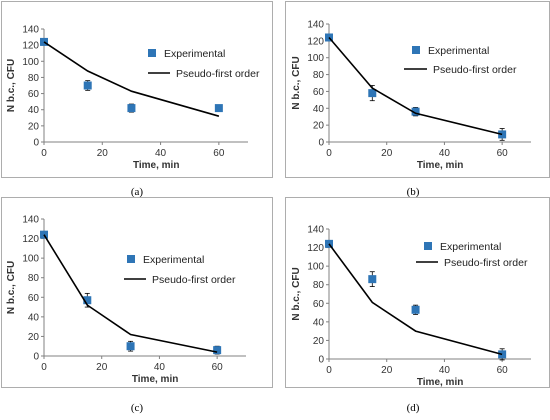 Image resolution: width=550 pixels, height=420 pixels. I want to click on panel-label: (c), so click(137, 408).